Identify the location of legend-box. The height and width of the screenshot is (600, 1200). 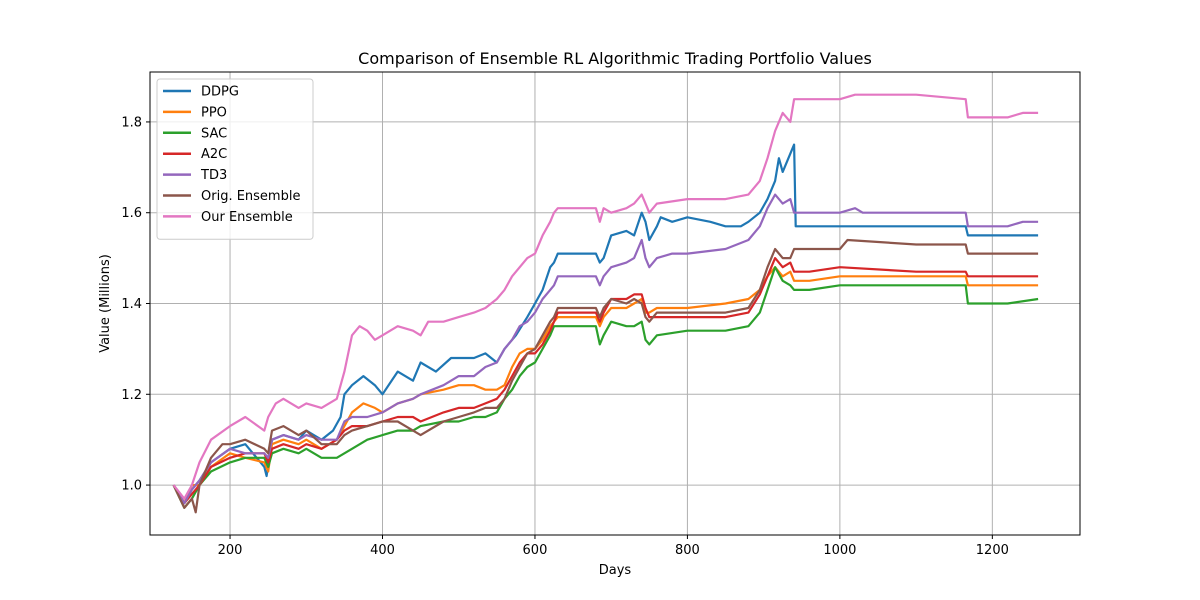
(235, 159).